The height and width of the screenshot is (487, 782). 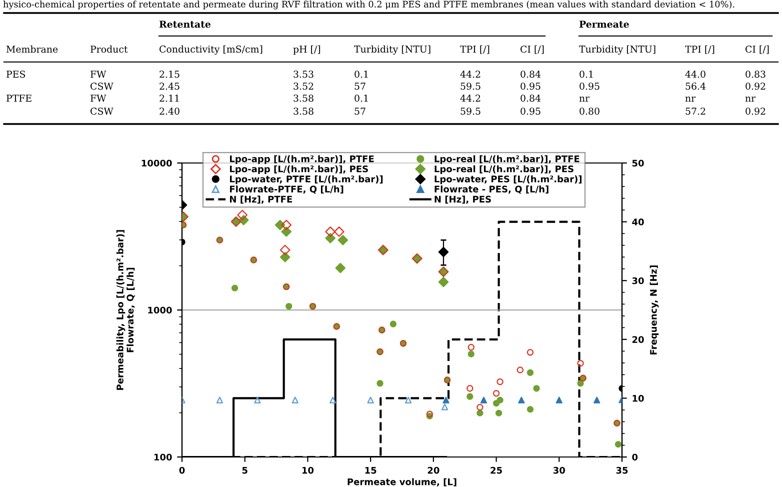 What do you see at coordinates (19, 98) in the screenshot?
I see `text: PTFE` at bounding box center [19, 98].